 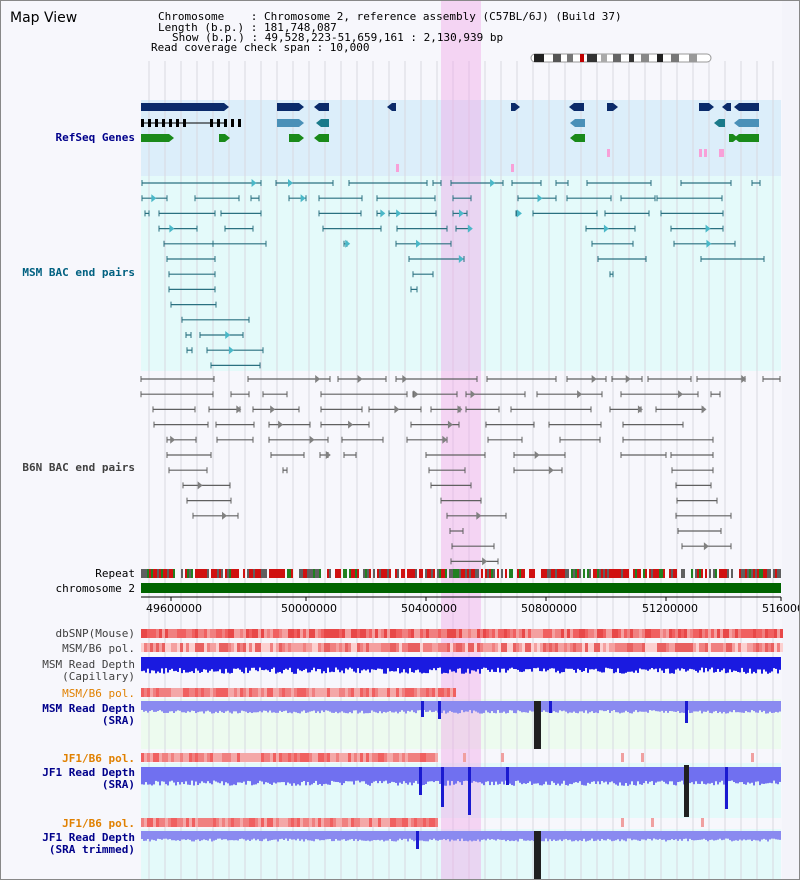 I want to click on jf1-b6-pol2-label: JF1/B6 pol., so click(x=98, y=823).